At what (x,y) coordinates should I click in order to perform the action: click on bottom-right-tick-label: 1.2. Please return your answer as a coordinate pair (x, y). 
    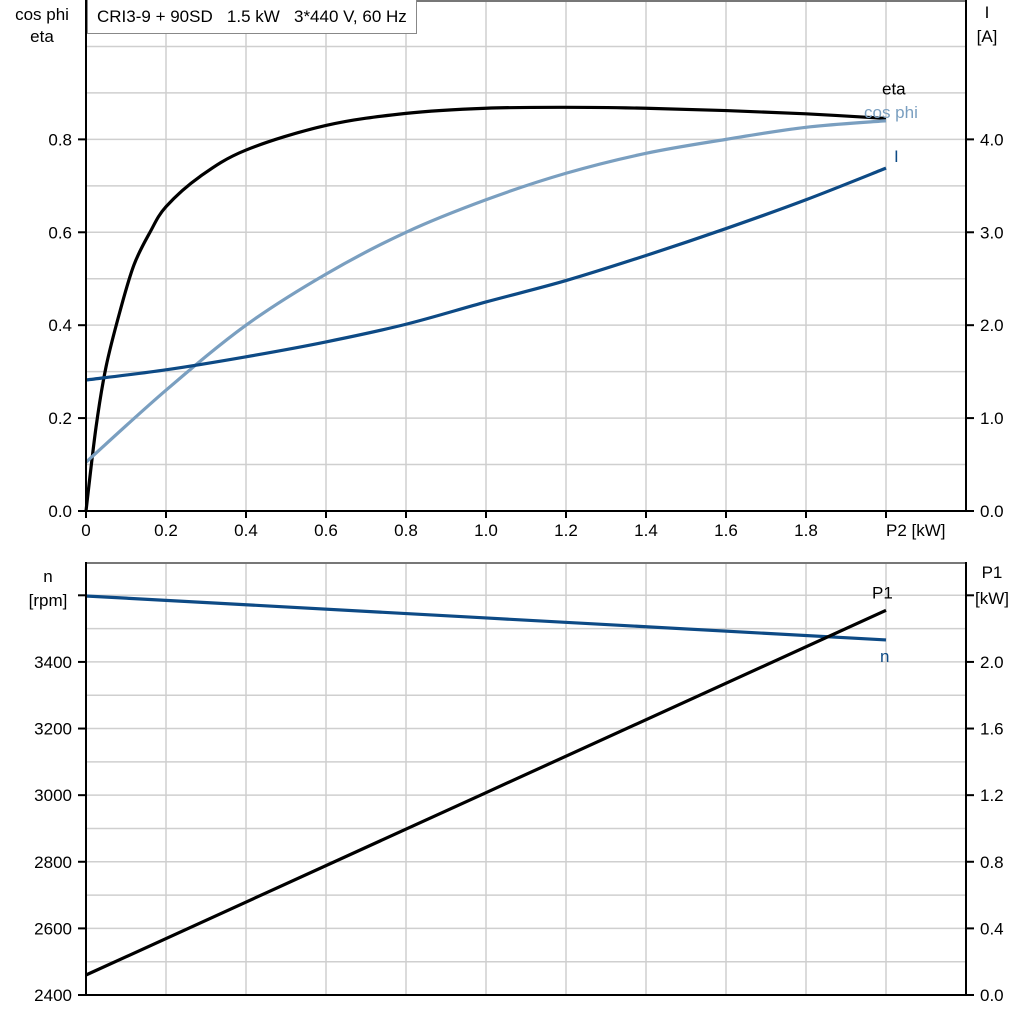
    Looking at the image, I should click on (992, 795).